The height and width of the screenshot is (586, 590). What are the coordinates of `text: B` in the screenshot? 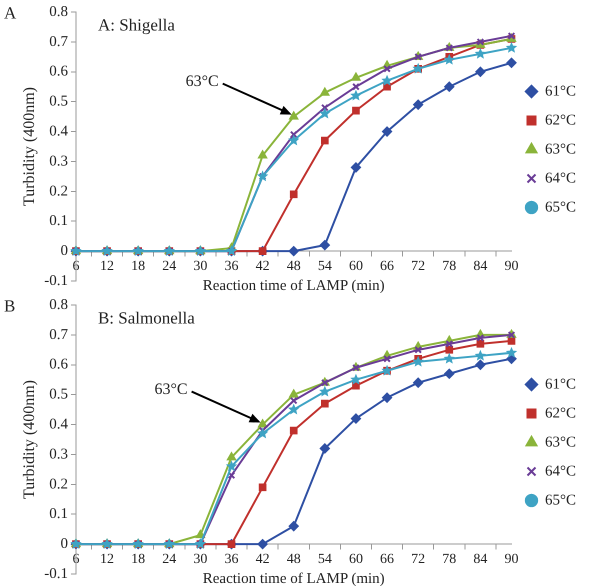 It's located at (10, 306).